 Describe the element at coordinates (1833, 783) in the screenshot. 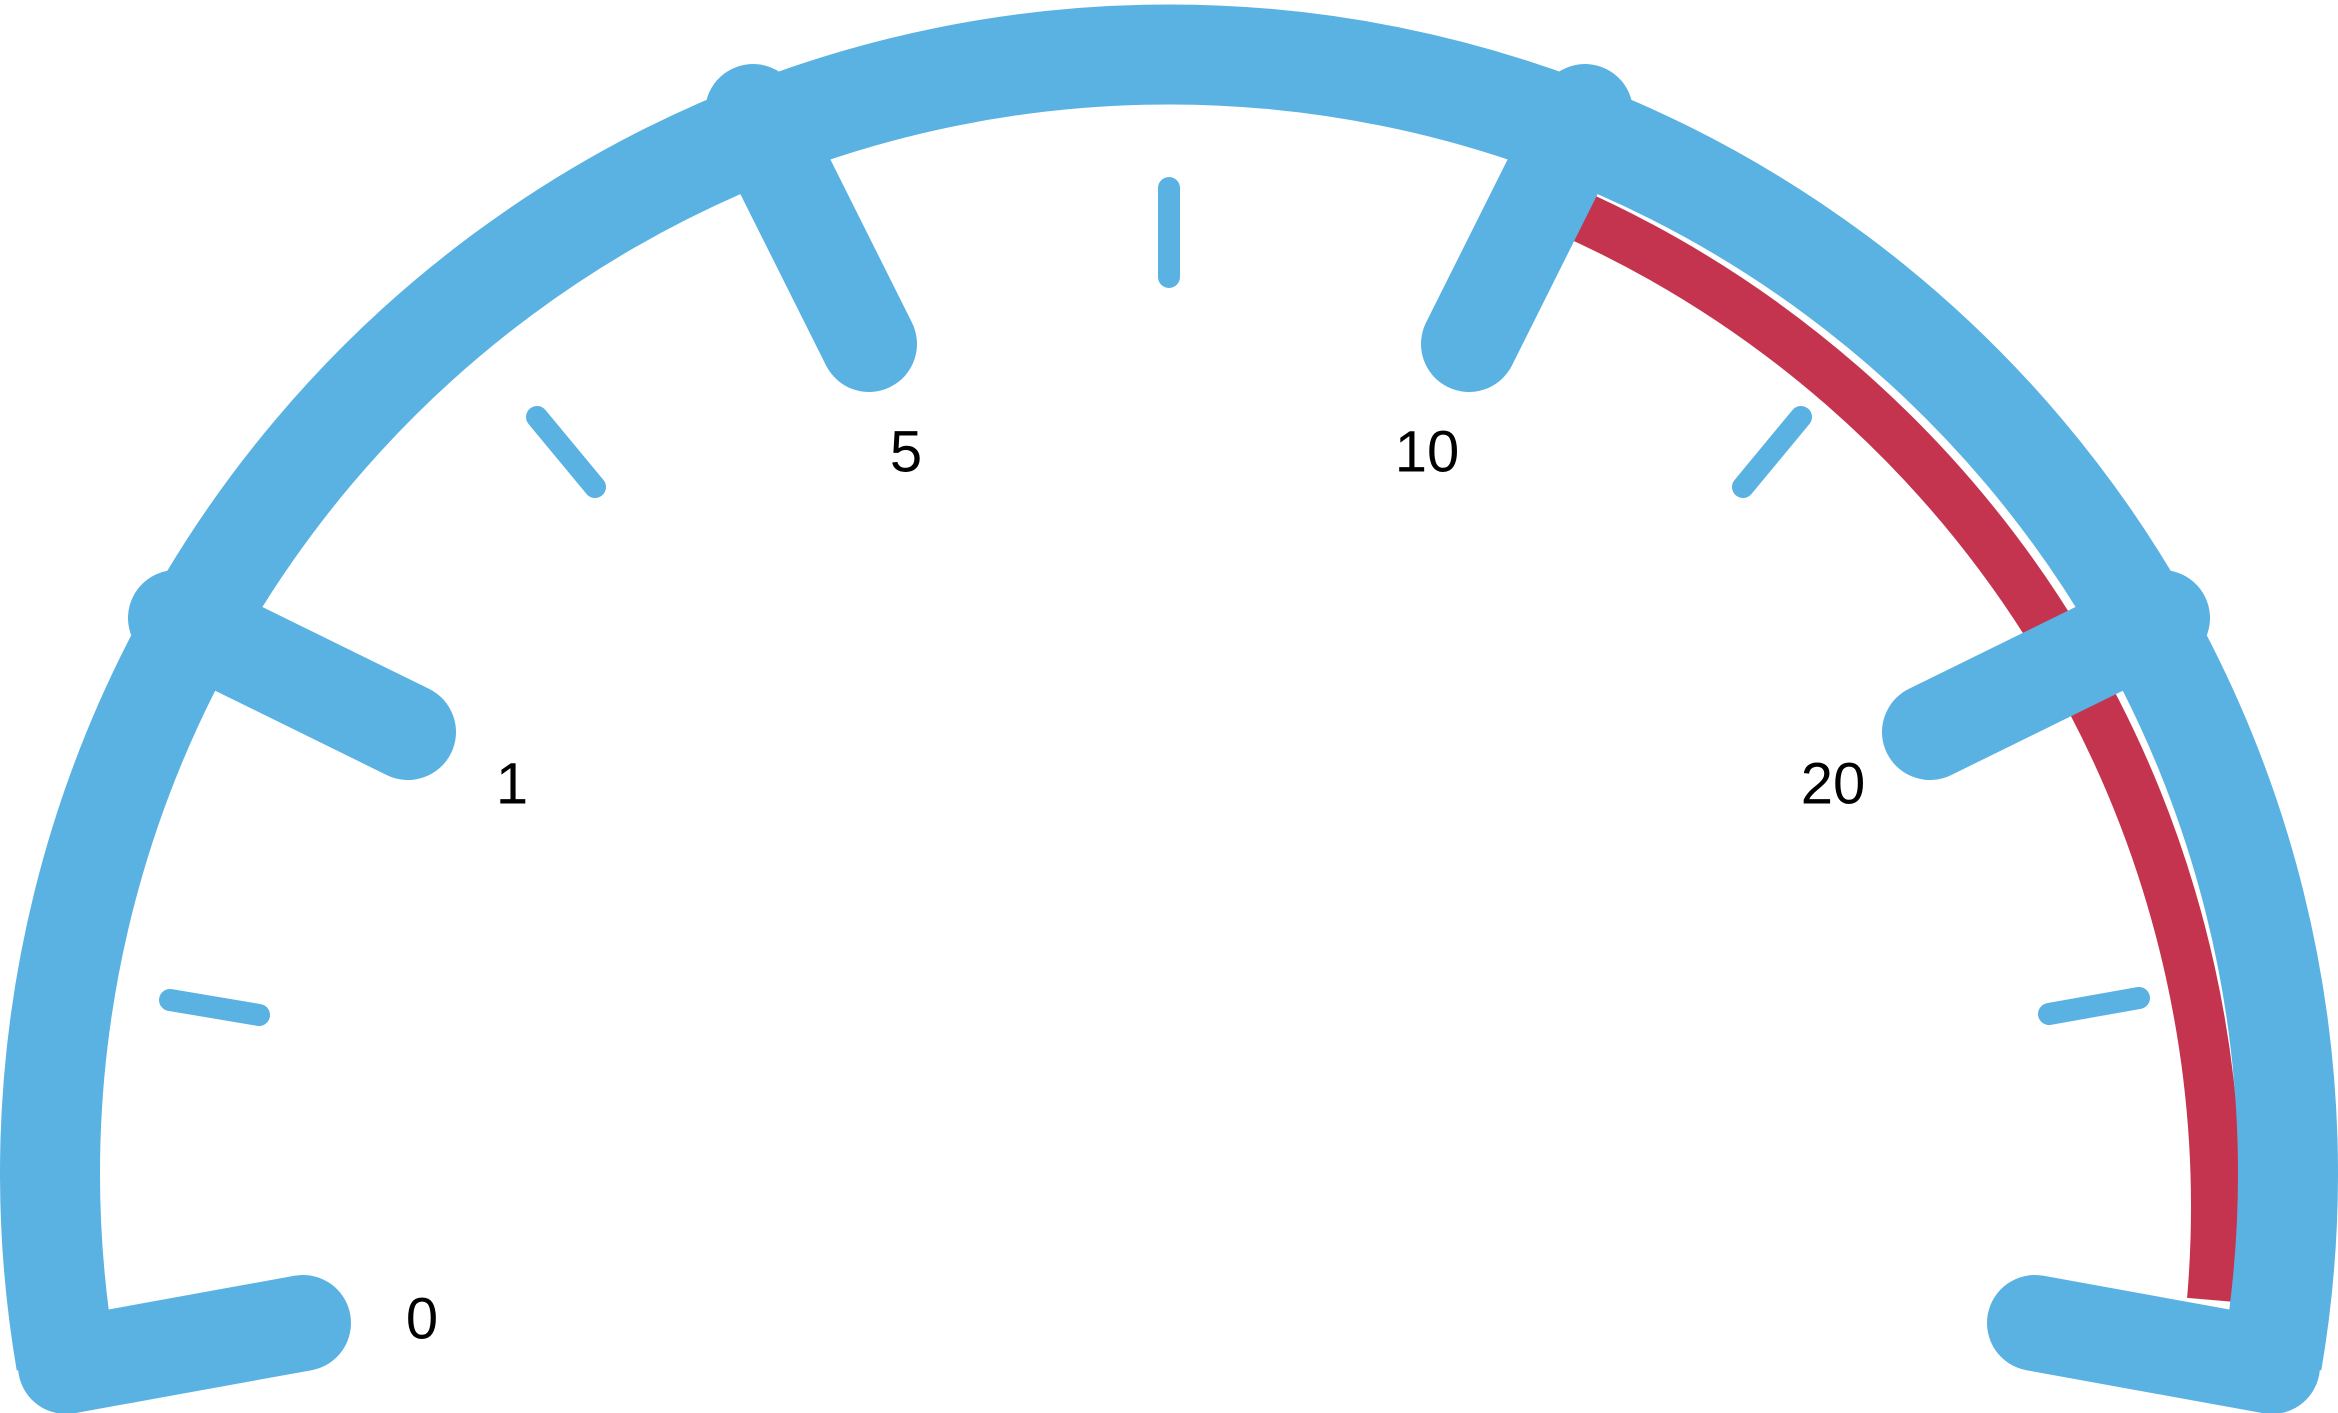

I see `scale-label-20: 20` at that location.